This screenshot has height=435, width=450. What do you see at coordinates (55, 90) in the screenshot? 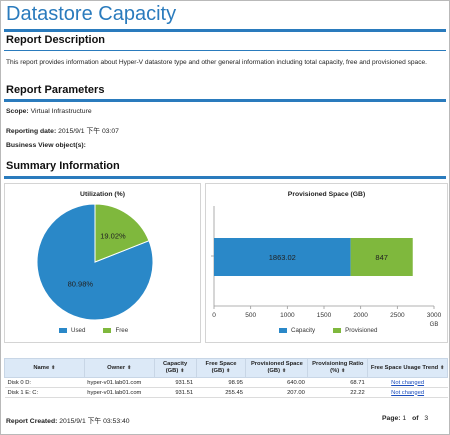
I see `parameters-heading: Report Parameters` at bounding box center [55, 90].